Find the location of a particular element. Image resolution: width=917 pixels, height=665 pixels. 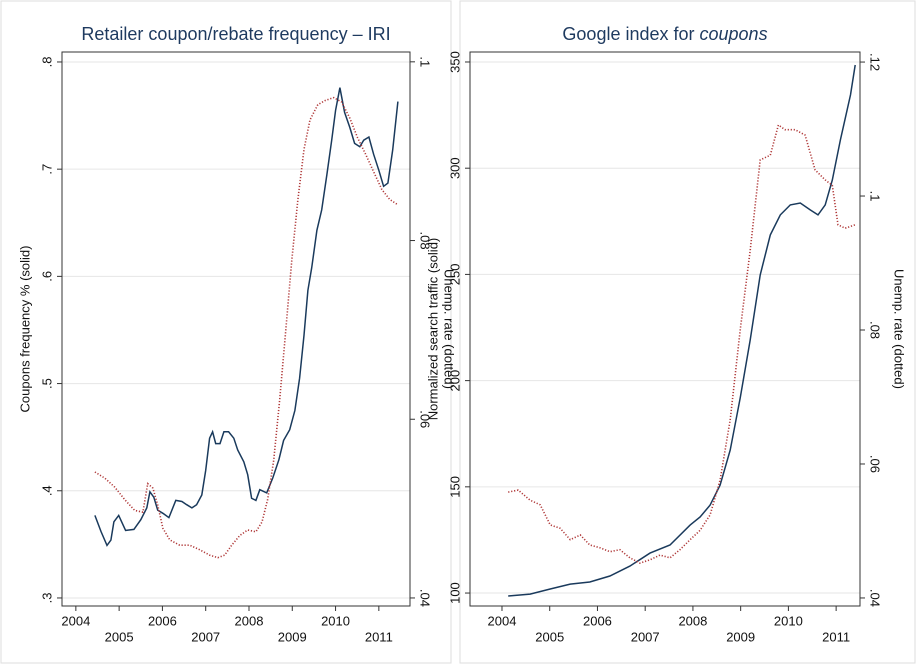

y-tick-label: 300 is located at coordinates (454, 168).